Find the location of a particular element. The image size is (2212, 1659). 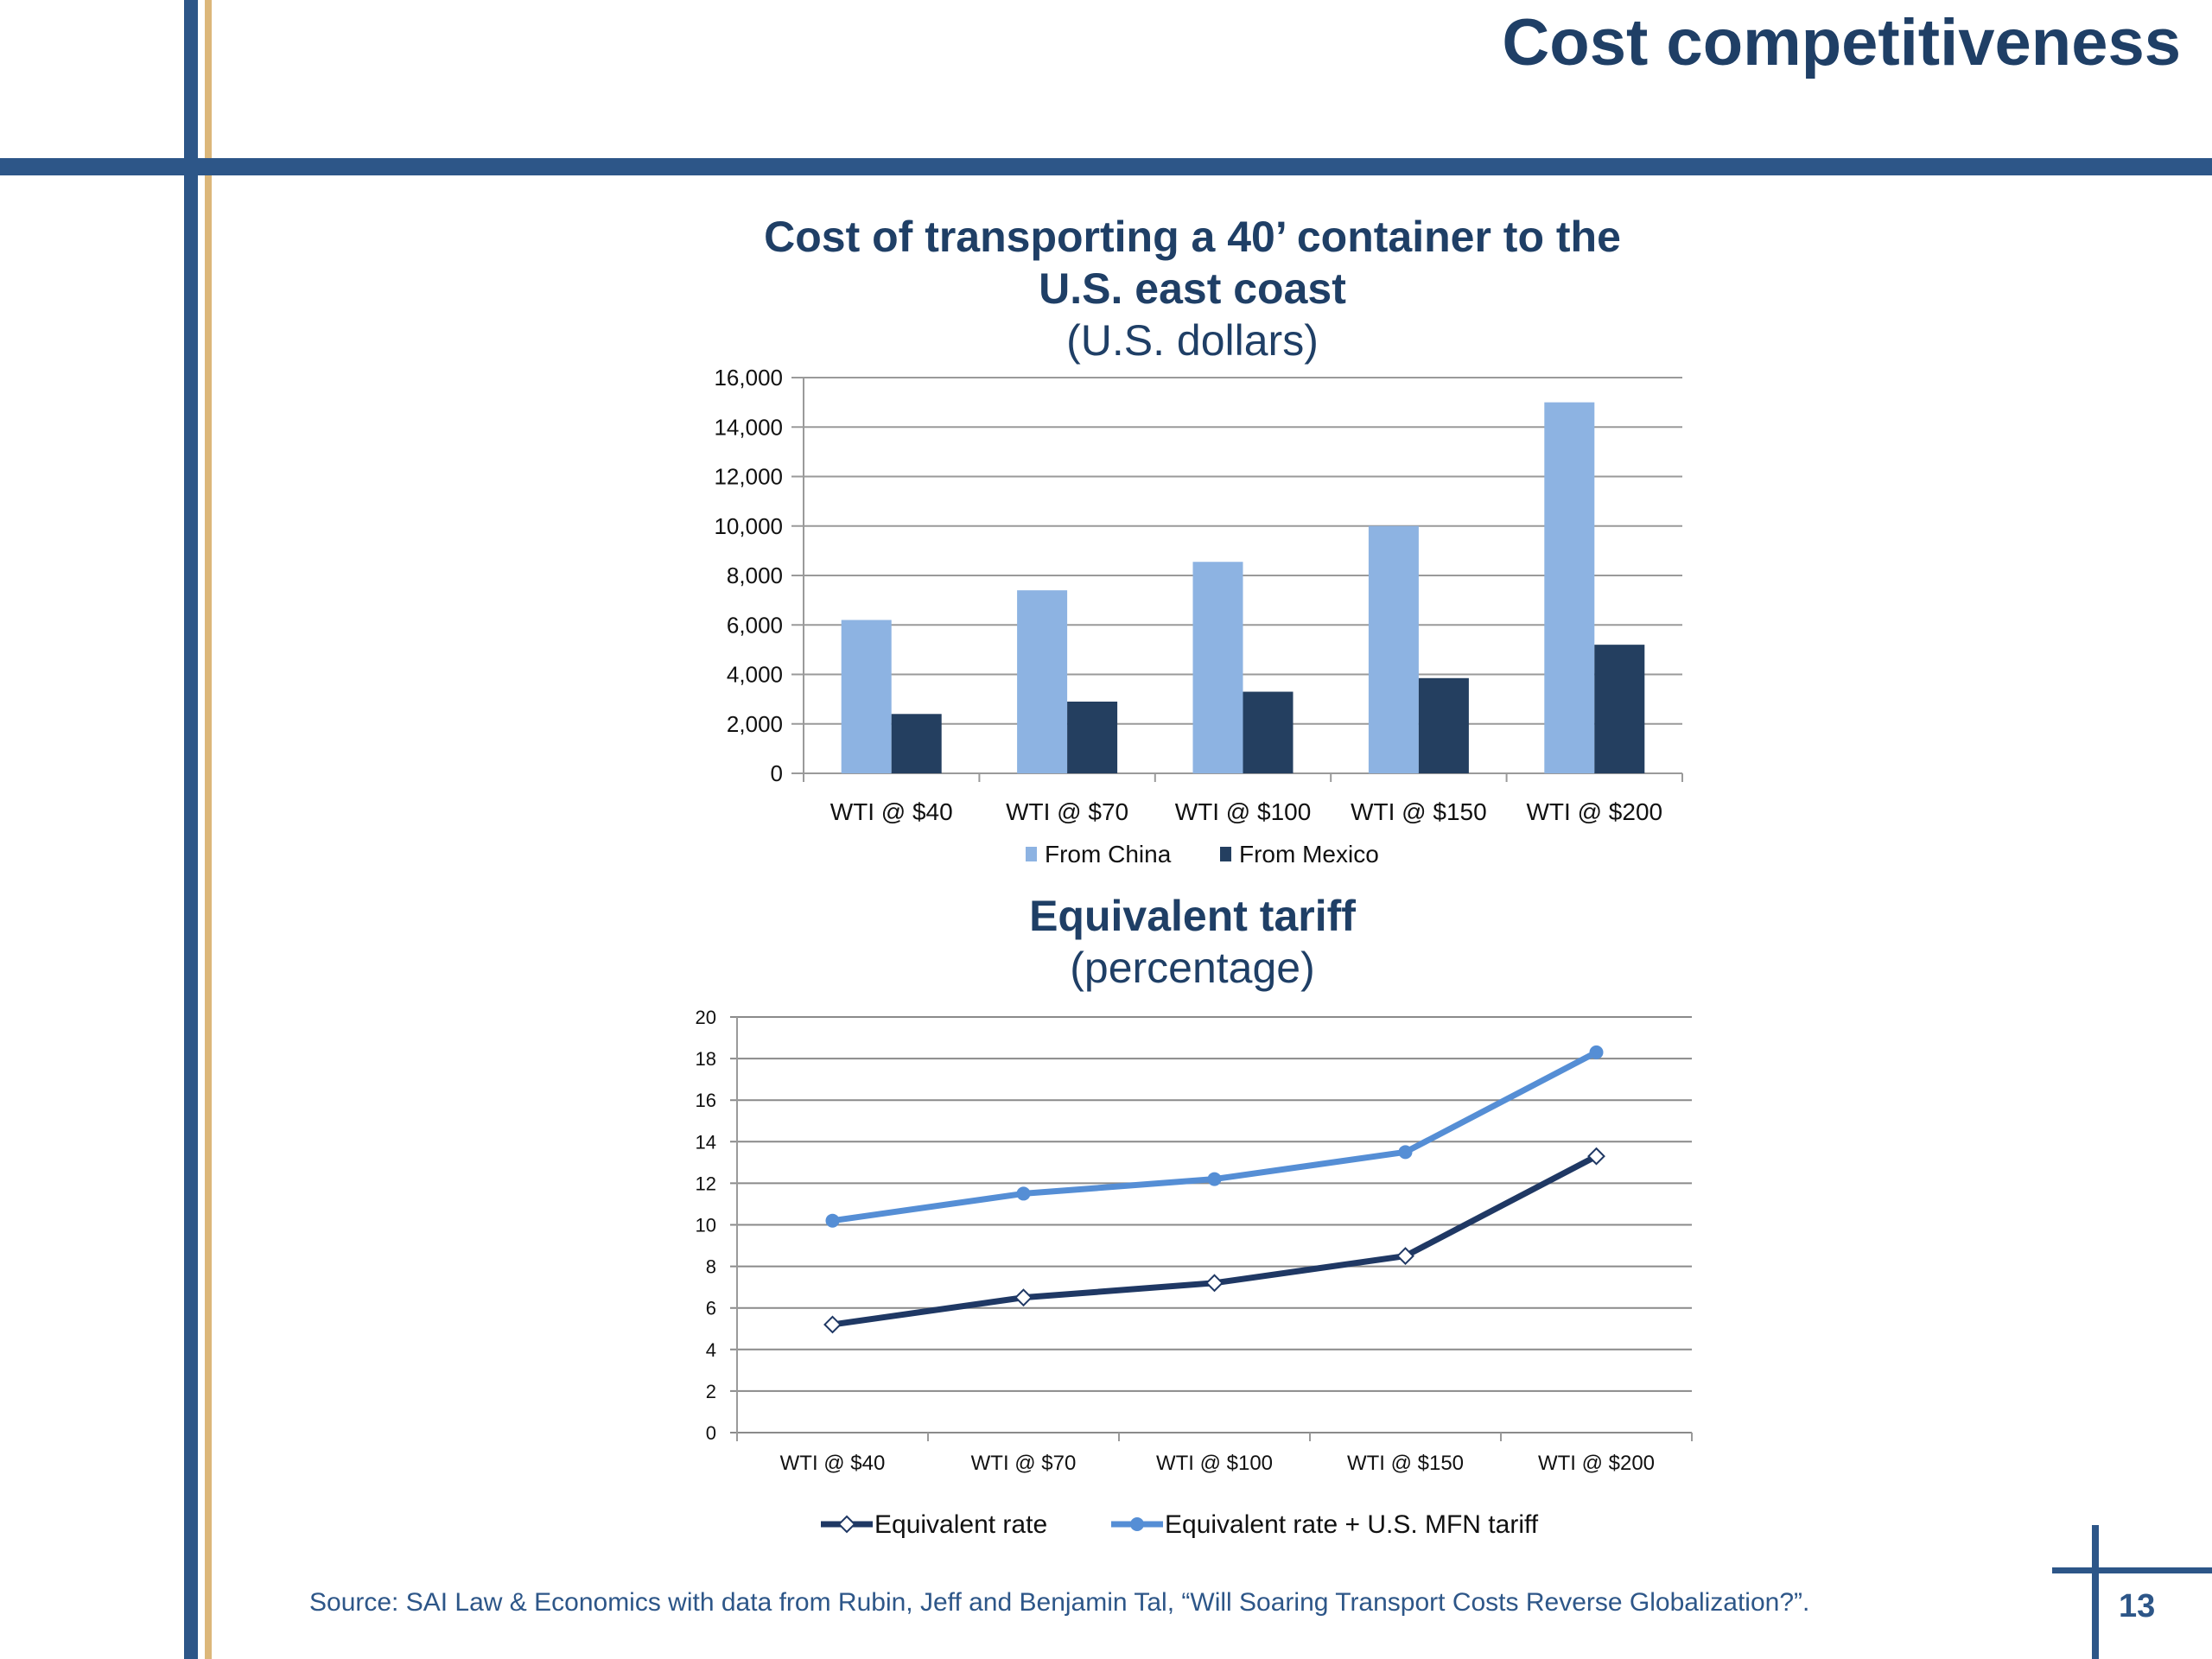

bar-chart-title-line2: U.S. east coast is located at coordinates (1192, 288).